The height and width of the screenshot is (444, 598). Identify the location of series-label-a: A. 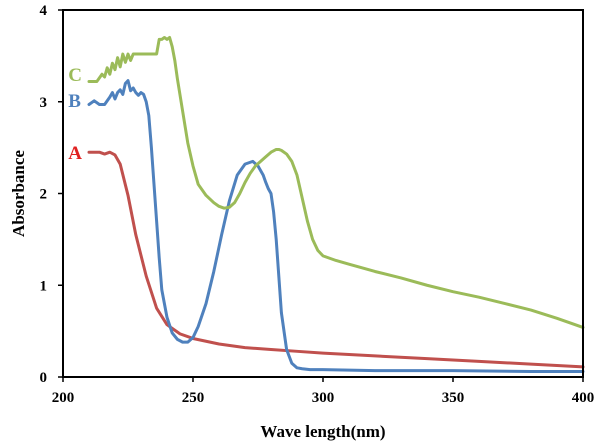
(75, 153).